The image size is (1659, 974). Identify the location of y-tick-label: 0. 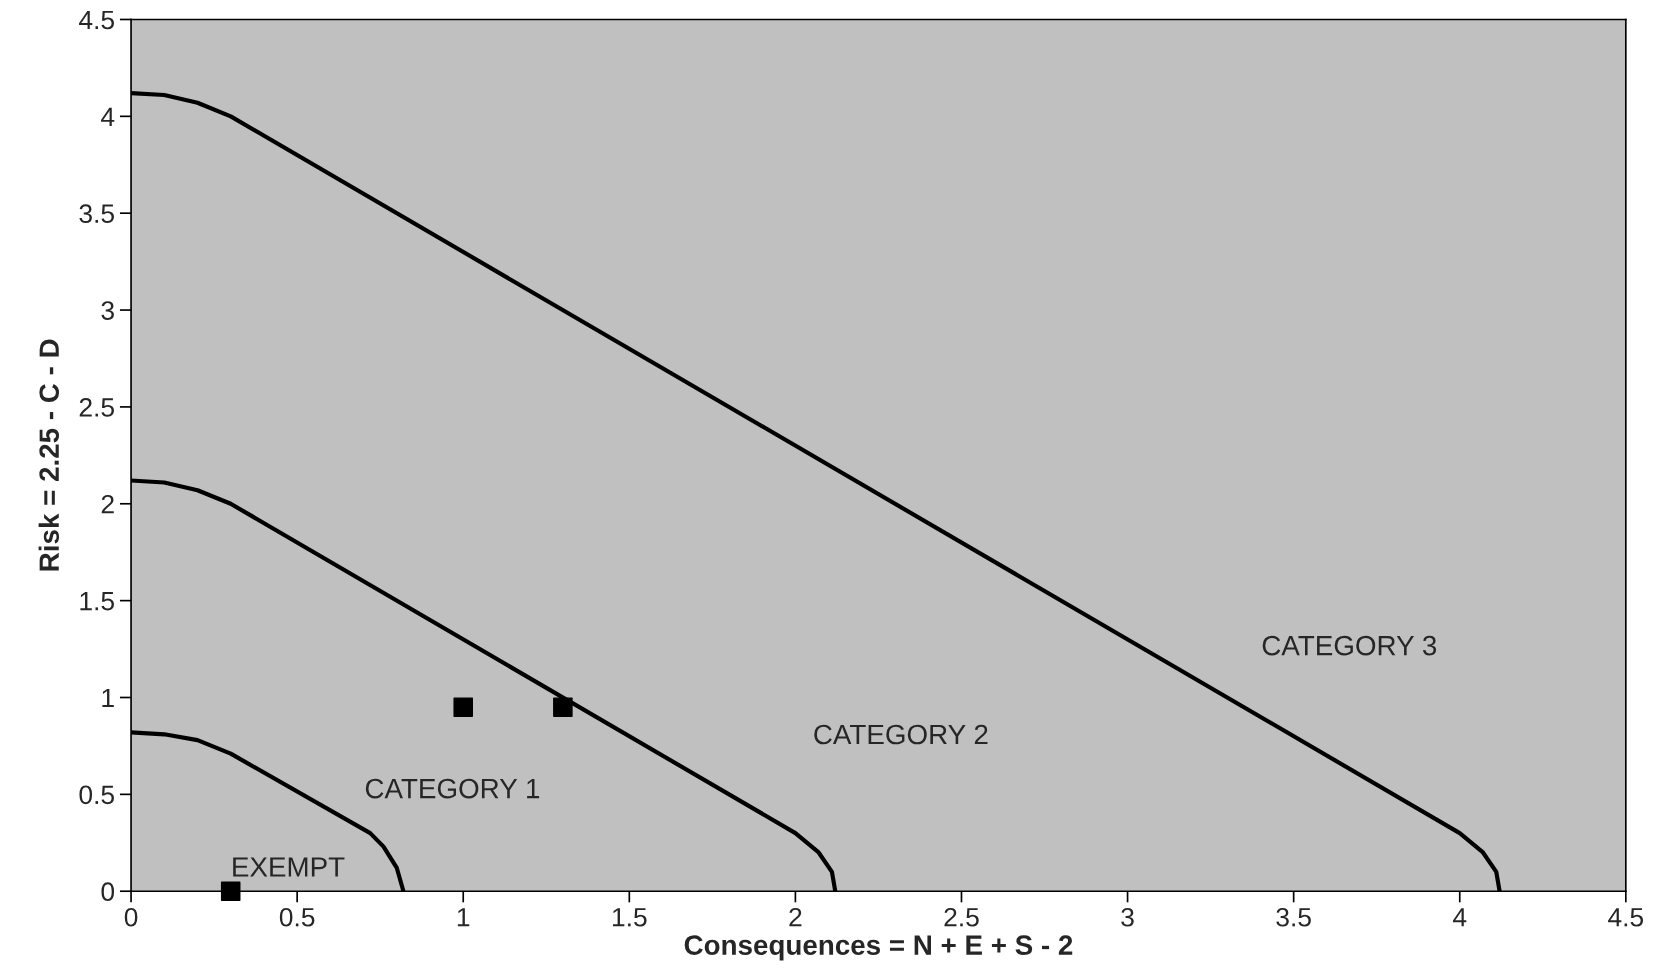
(108, 892).